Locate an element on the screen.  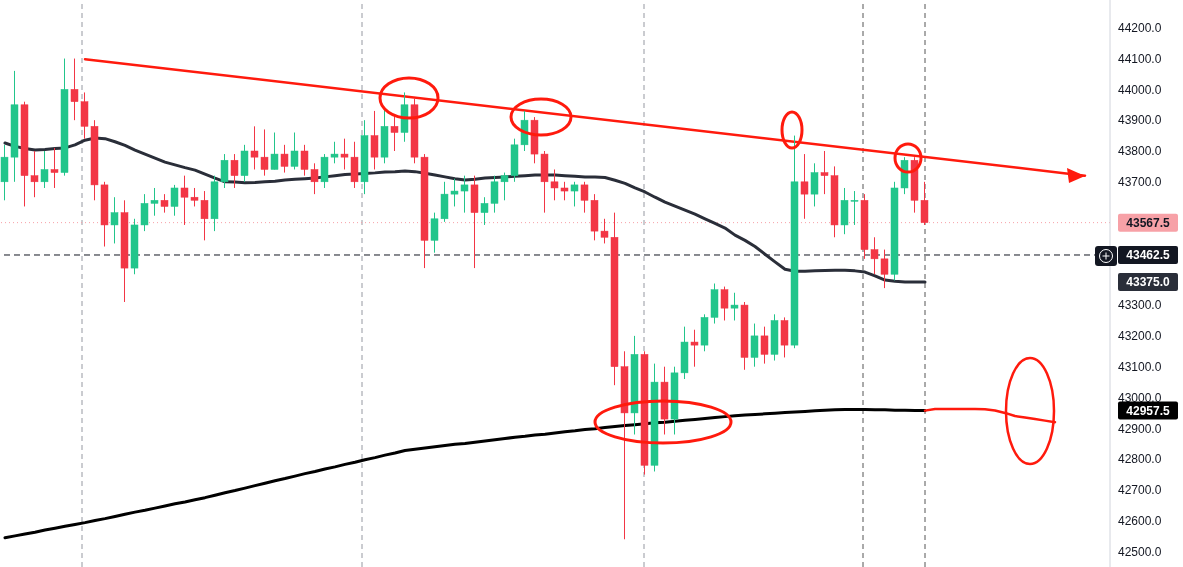
y-tick-label: 42700.0 is located at coordinates (1140, 490).